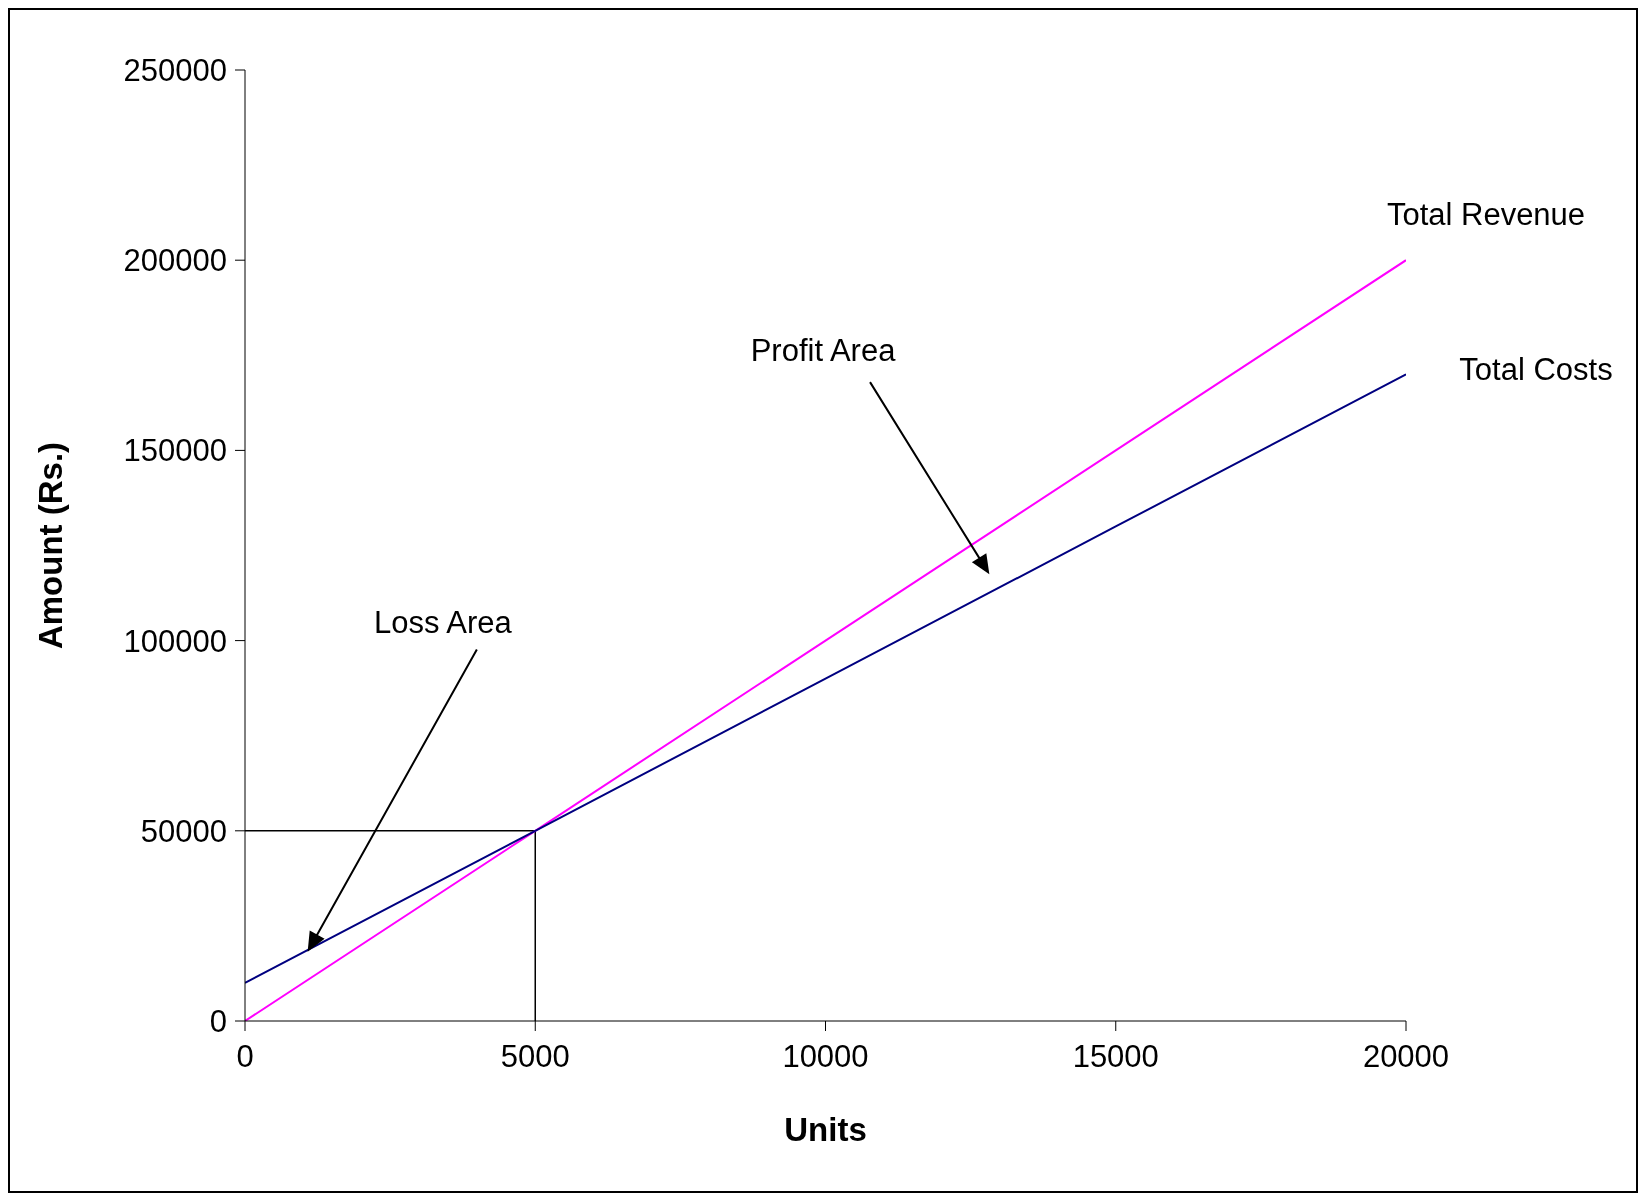 The image size is (1649, 1203). Describe the element at coordinates (825, 1129) in the screenshot. I see `x-axis-title: Units` at that location.